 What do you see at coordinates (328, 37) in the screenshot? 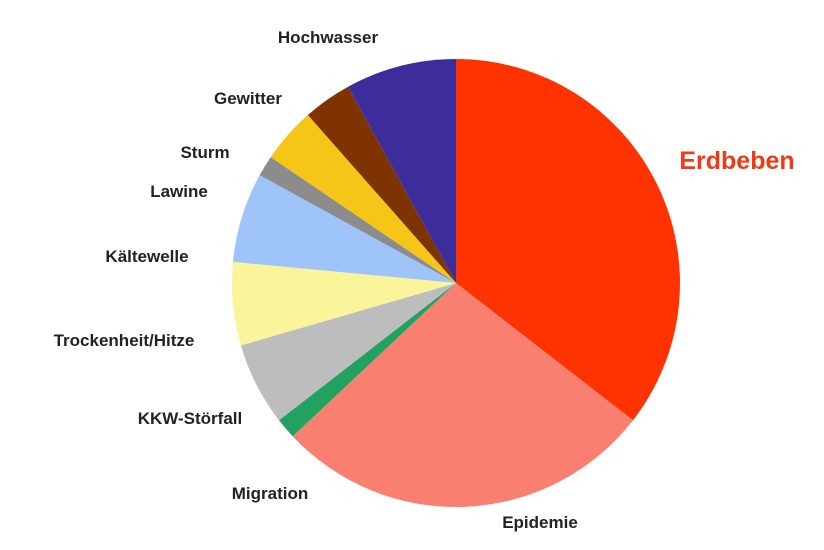
I see `label-hochwasser: Hochwasser` at bounding box center [328, 37].